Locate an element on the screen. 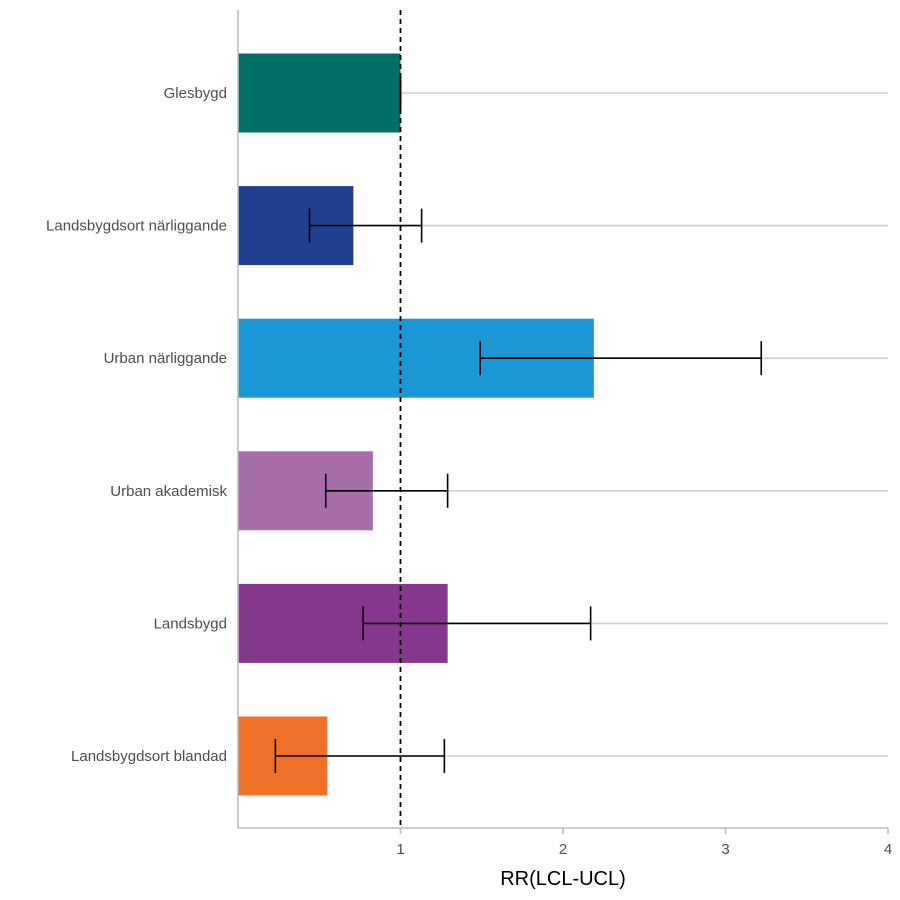 The width and height of the screenshot is (900, 900). x-tick-label: 1 is located at coordinates (400, 849).